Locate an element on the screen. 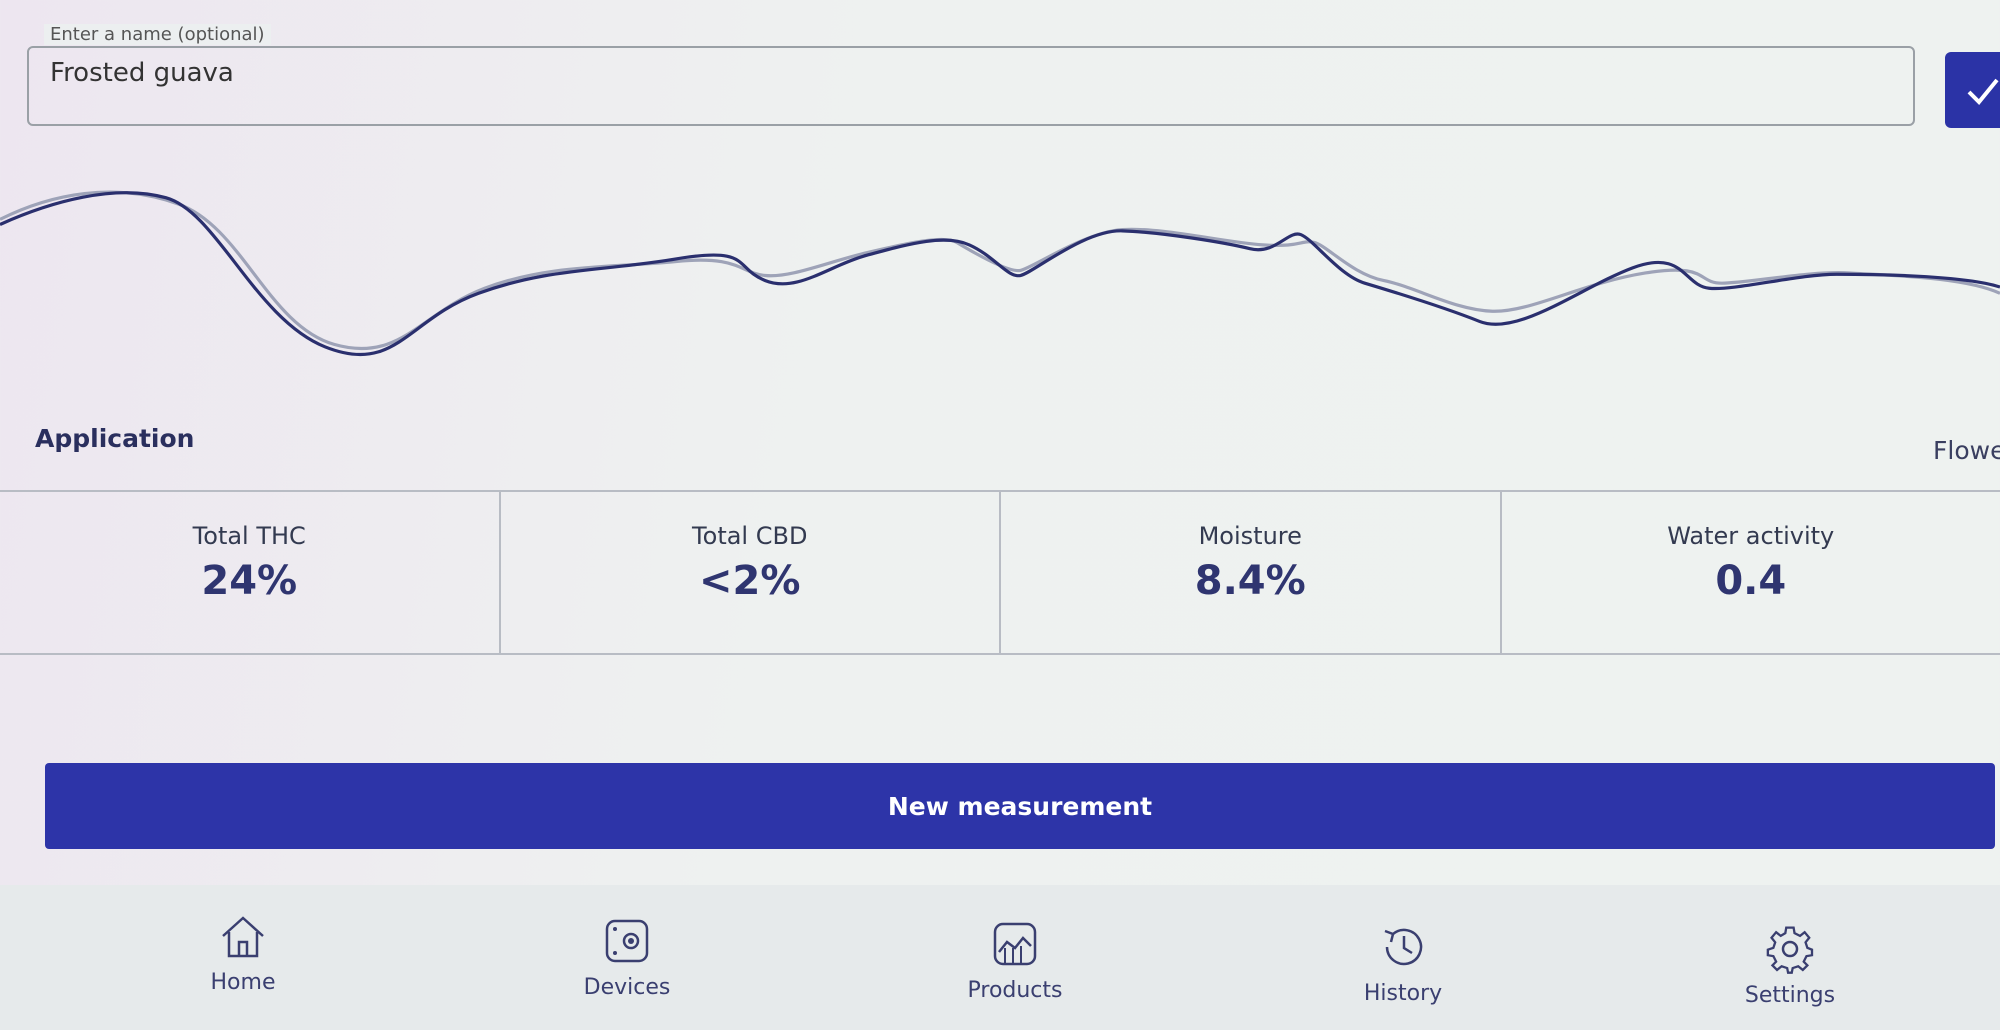  metric-label: Moisture is located at coordinates (1250, 536).